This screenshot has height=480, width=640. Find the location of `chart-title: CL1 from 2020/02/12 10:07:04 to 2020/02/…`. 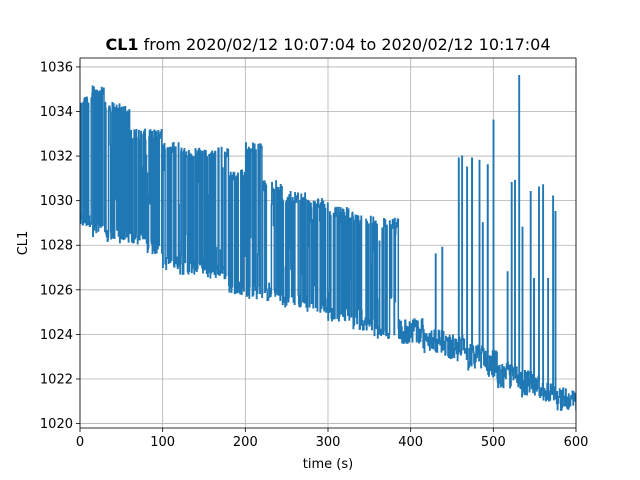

chart-title: CL1 from 2020/02/12 10:07:04 to 2020/02/… is located at coordinates (327, 44).